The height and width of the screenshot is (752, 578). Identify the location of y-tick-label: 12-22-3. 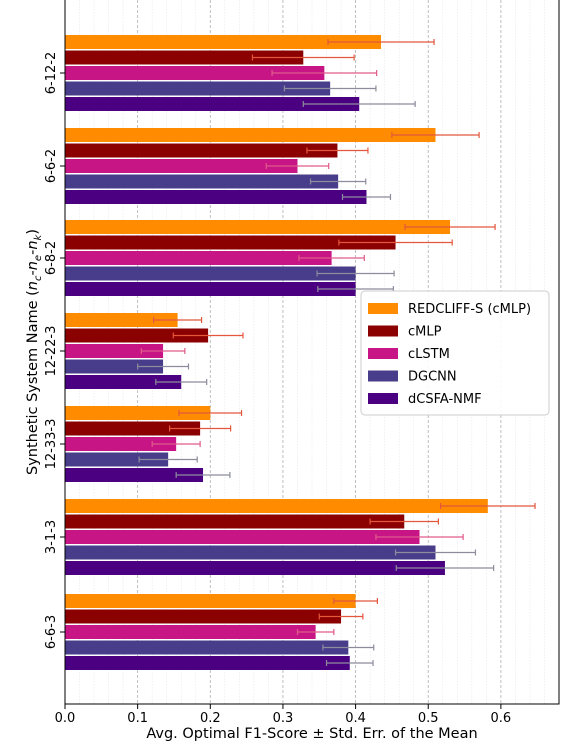
(51, 351).